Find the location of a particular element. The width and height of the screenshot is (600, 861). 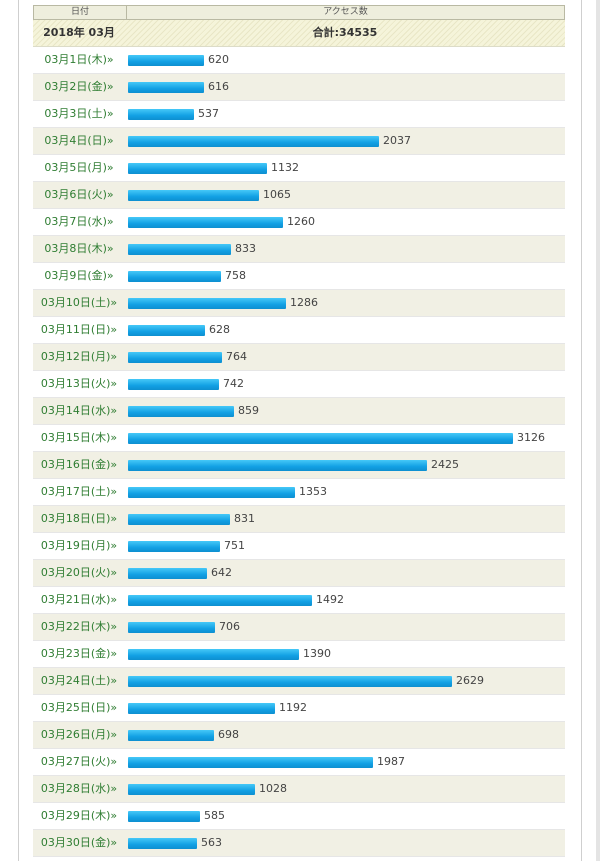

date-link: 03月30日(金)» is located at coordinates (79, 842).